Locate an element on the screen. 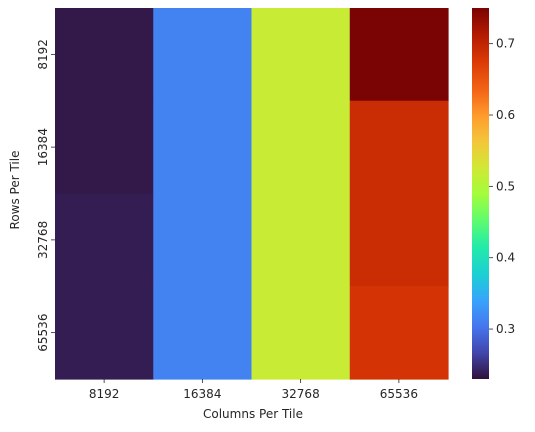 The height and width of the screenshot is (432, 535). y-tick-label: 16384 is located at coordinates (43, 147).